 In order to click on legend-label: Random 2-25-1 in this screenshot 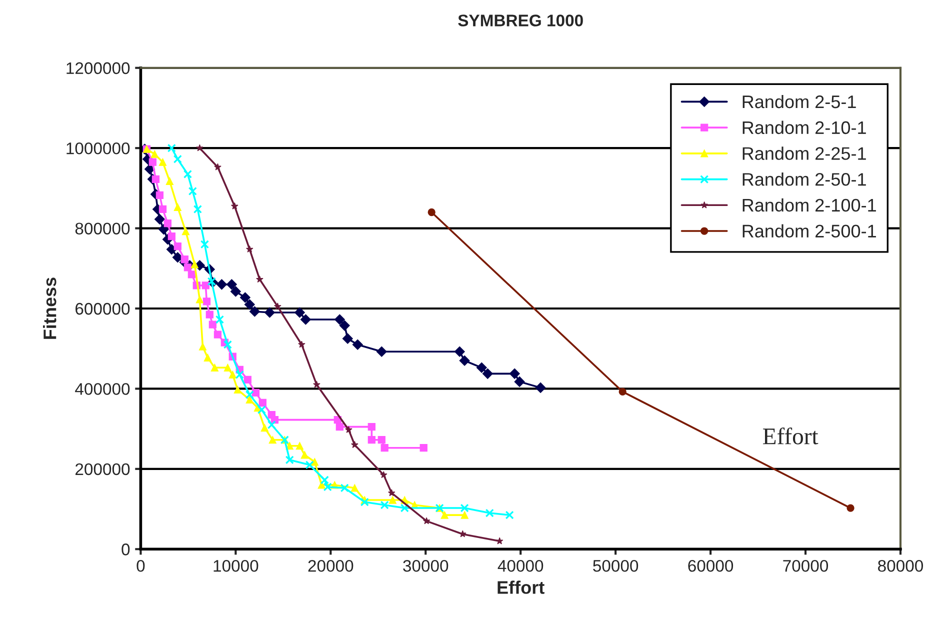, I will do `click(804, 153)`.